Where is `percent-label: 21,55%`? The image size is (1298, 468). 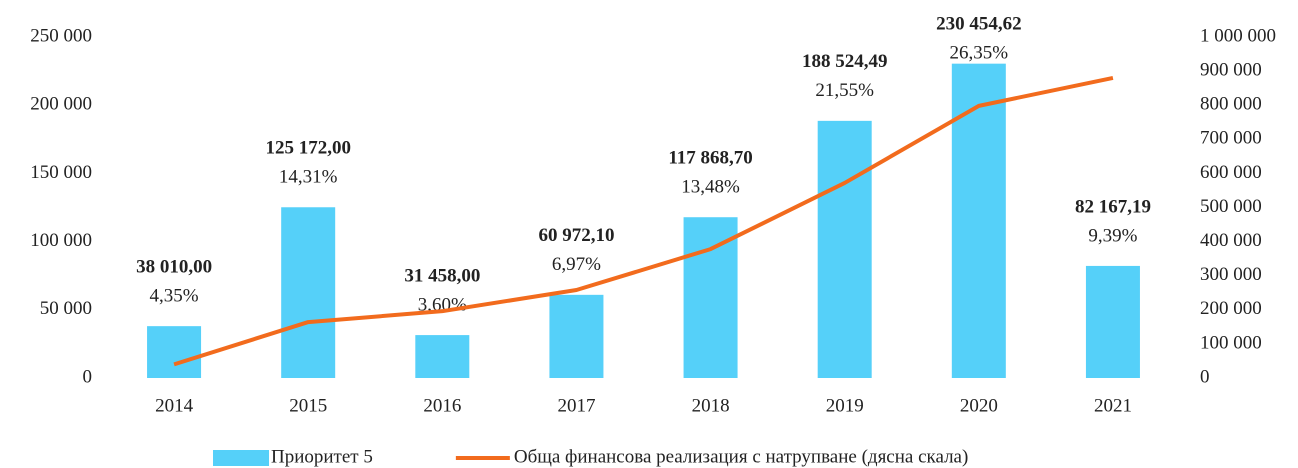 percent-label: 21,55% is located at coordinates (844, 90).